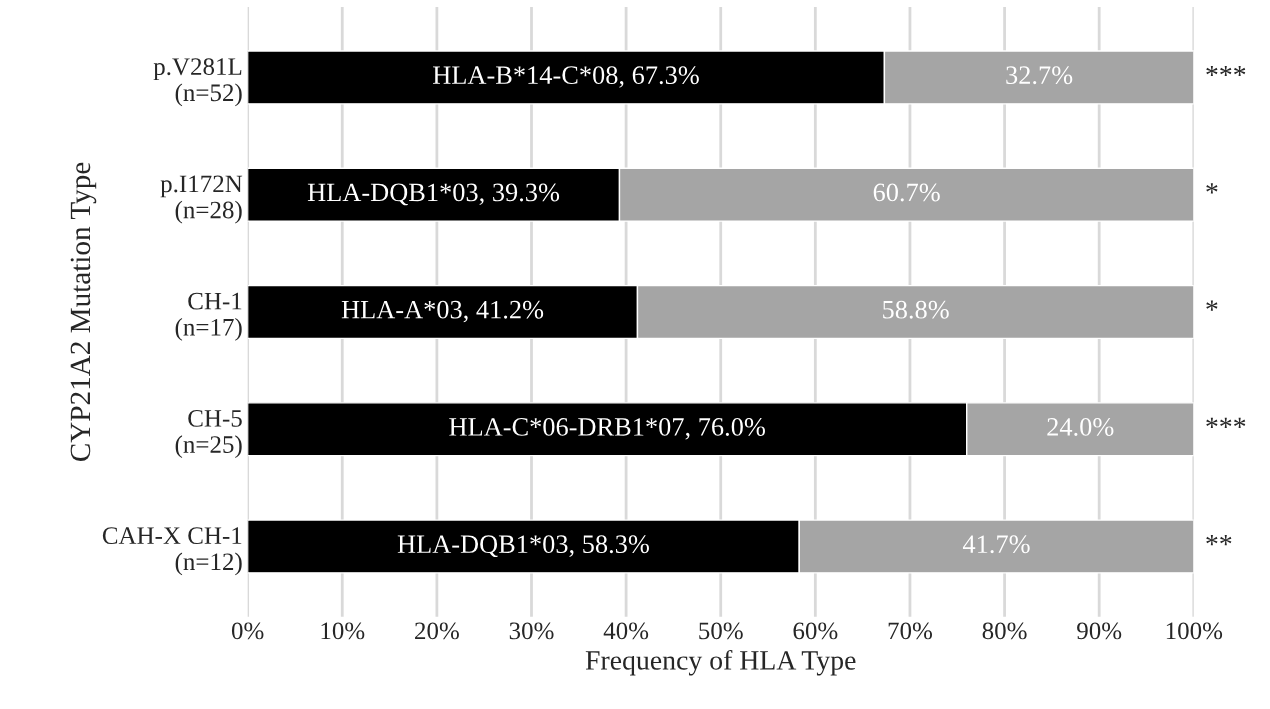 This screenshot has width=1270, height=709. I want to click on x-tick-label: 80%, so click(1004, 631).